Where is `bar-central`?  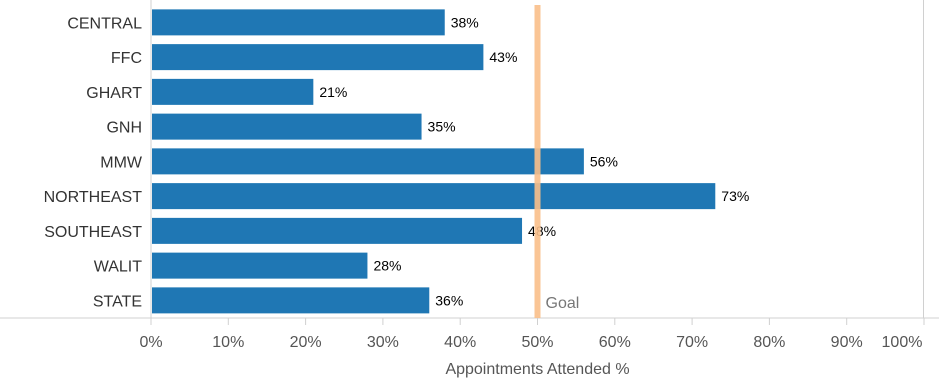 bar-central is located at coordinates (298, 22).